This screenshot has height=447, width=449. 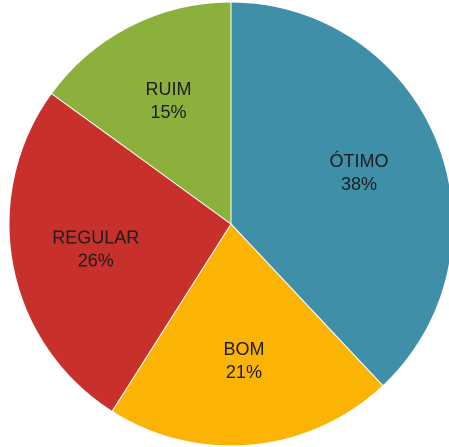 I want to click on slice-value: 38%, so click(x=359, y=184).